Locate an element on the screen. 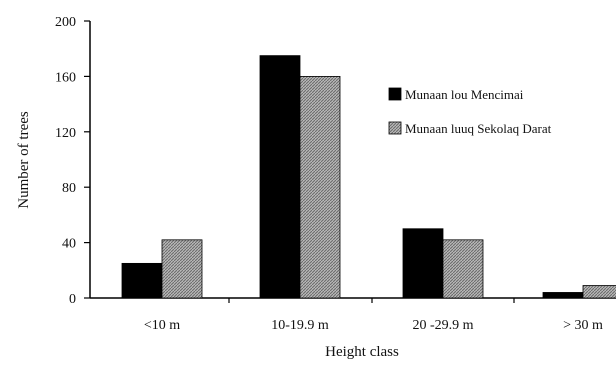 Image resolution: width=616 pixels, height=365 pixels. legend-label-series1: Munaan lou Mencimai is located at coordinates (464, 94).